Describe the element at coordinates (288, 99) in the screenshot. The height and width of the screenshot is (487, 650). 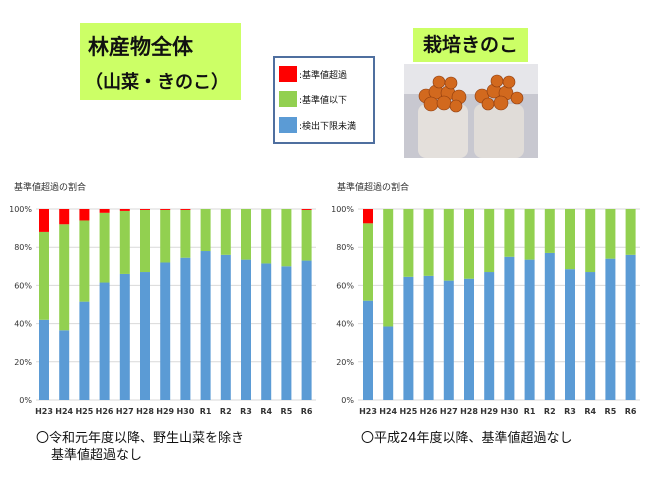
I see `legend-swatch-green` at that location.